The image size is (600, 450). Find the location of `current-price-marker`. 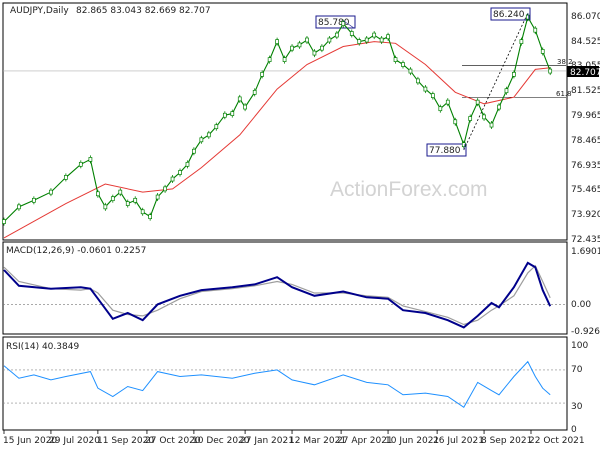

current-price-marker is located at coordinates (583, 71).